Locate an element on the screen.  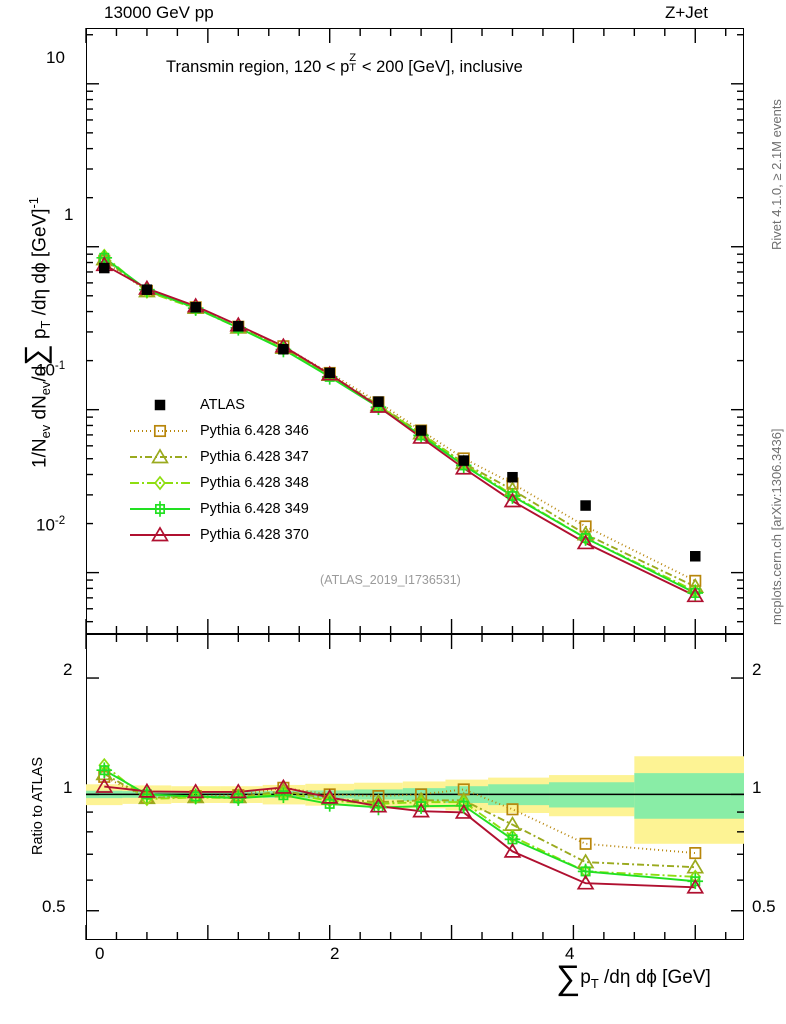
ylab-p2: dN is located at coordinates (40, 410).